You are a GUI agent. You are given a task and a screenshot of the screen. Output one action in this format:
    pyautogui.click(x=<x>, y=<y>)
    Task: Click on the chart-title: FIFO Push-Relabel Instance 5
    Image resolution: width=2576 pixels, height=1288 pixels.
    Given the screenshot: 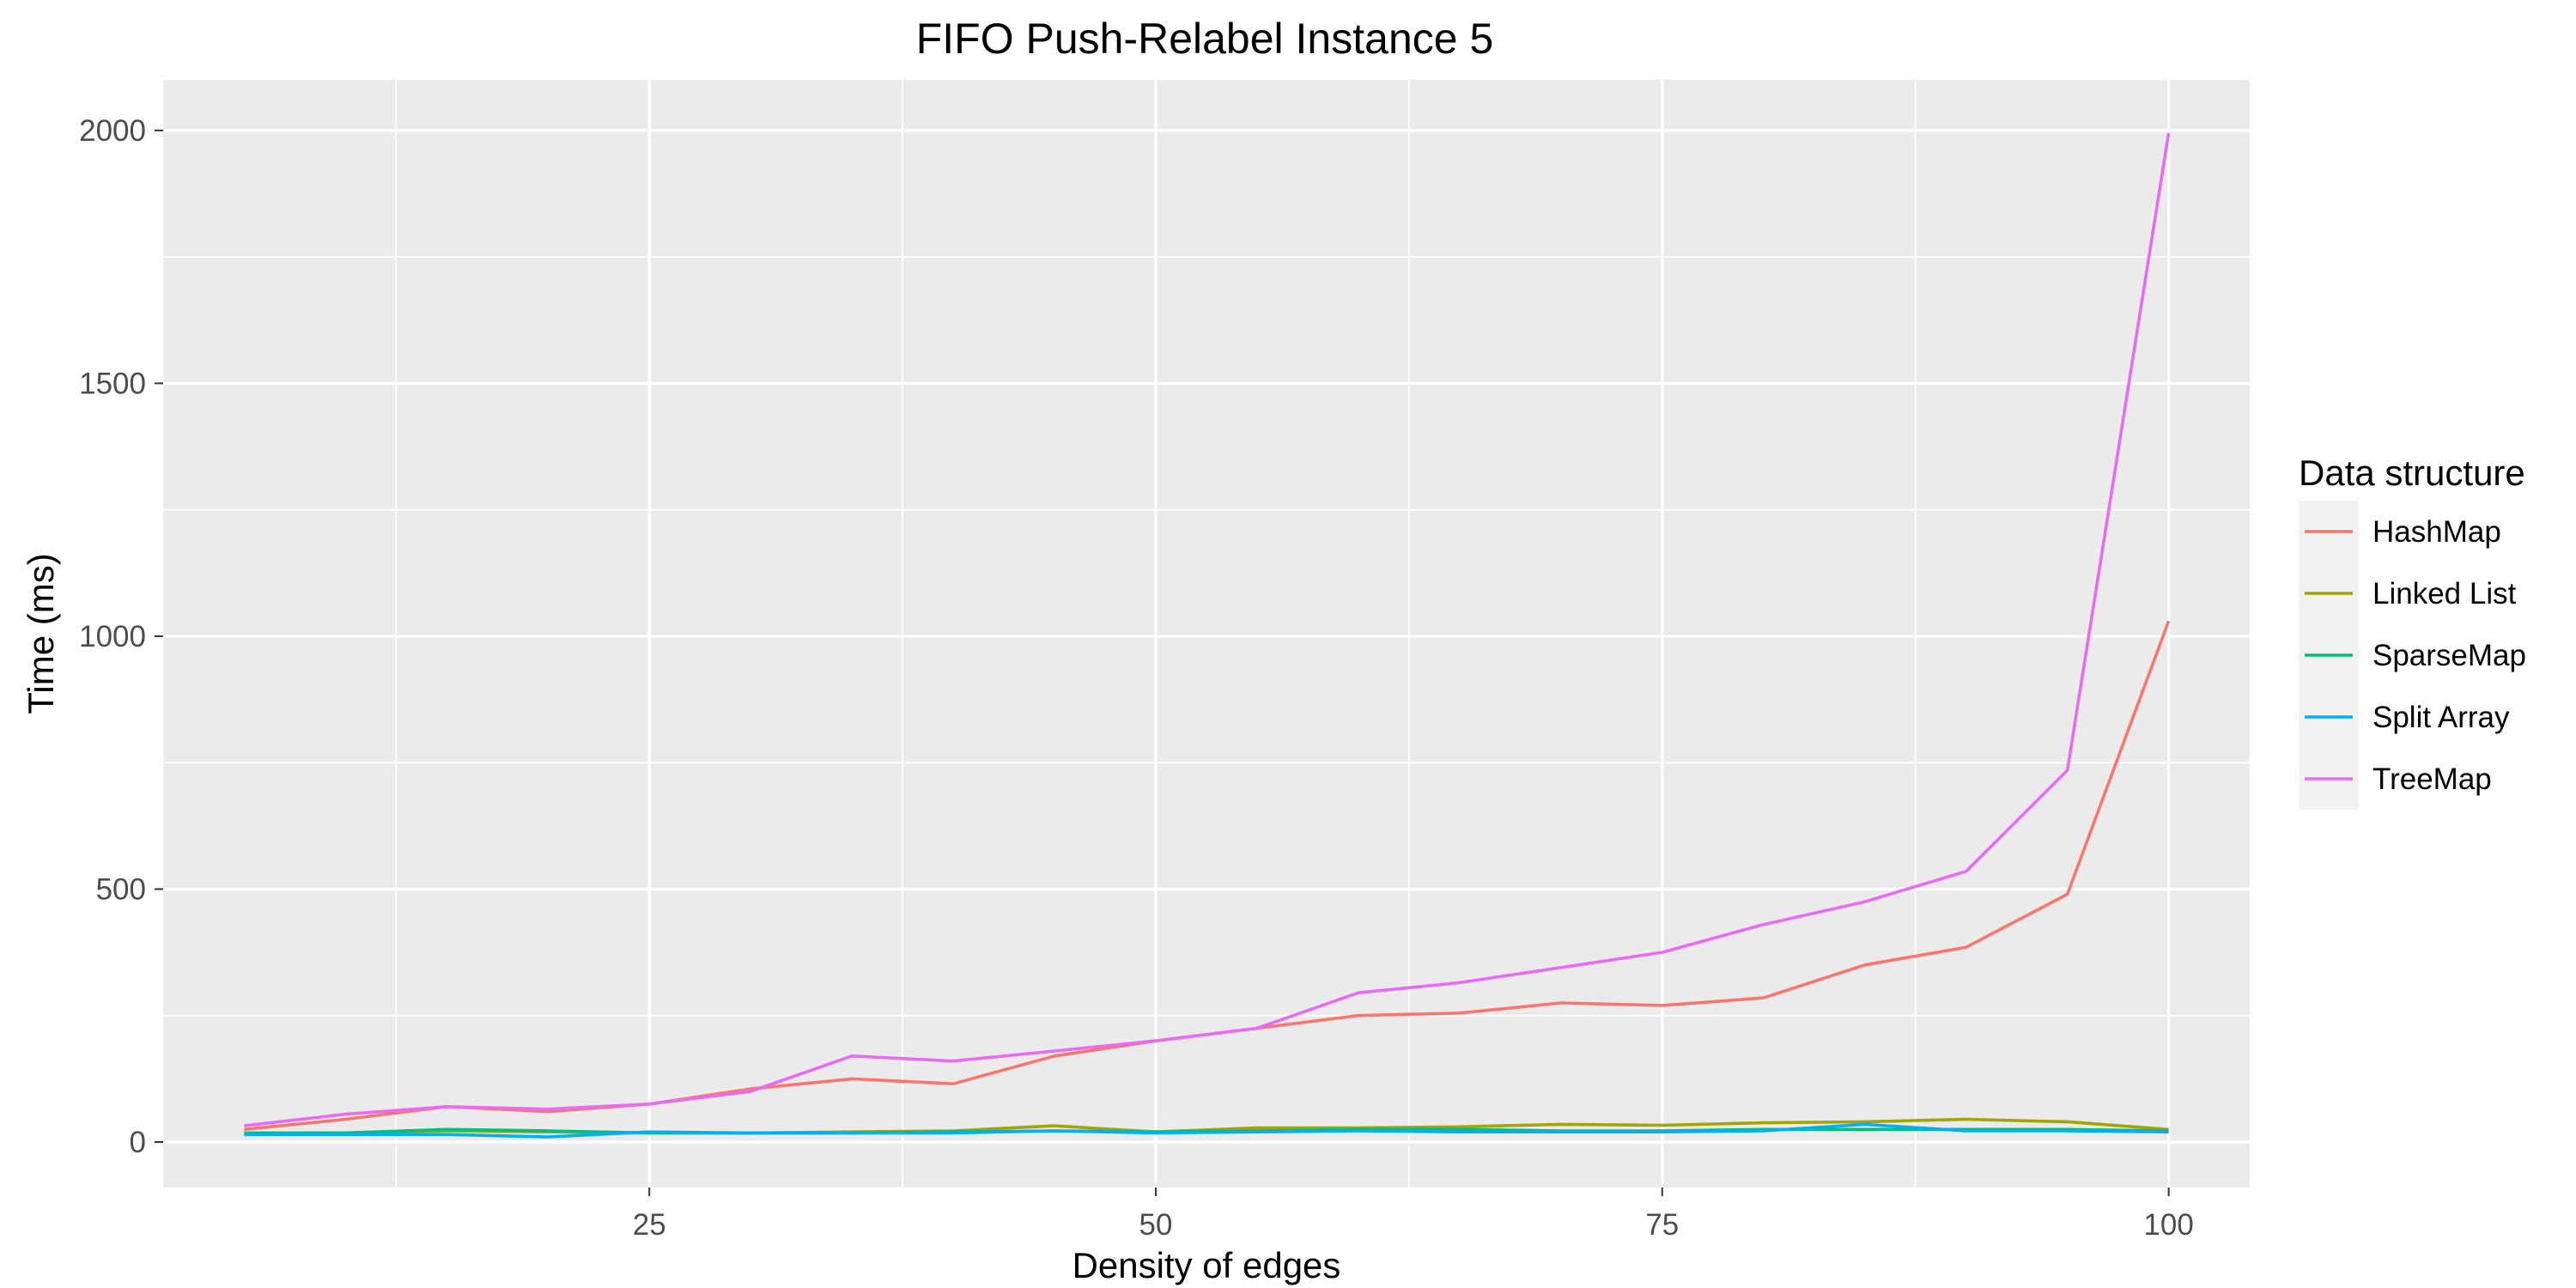 What is the action you would take?
    pyautogui.click(x=1205, y=39)
    